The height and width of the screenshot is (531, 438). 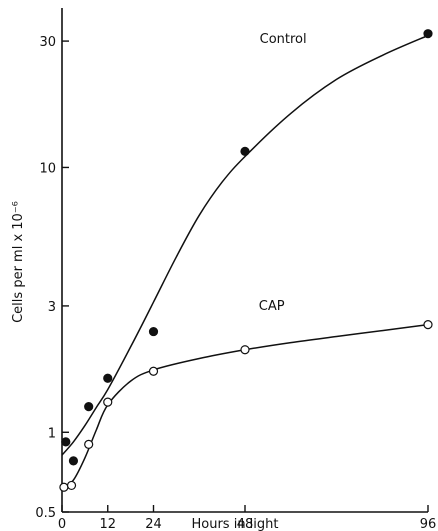 What do you see at coordinates (107, 524) in the screenshot?
I see `x-tick-label: 12` at bounding box center [107, 524].